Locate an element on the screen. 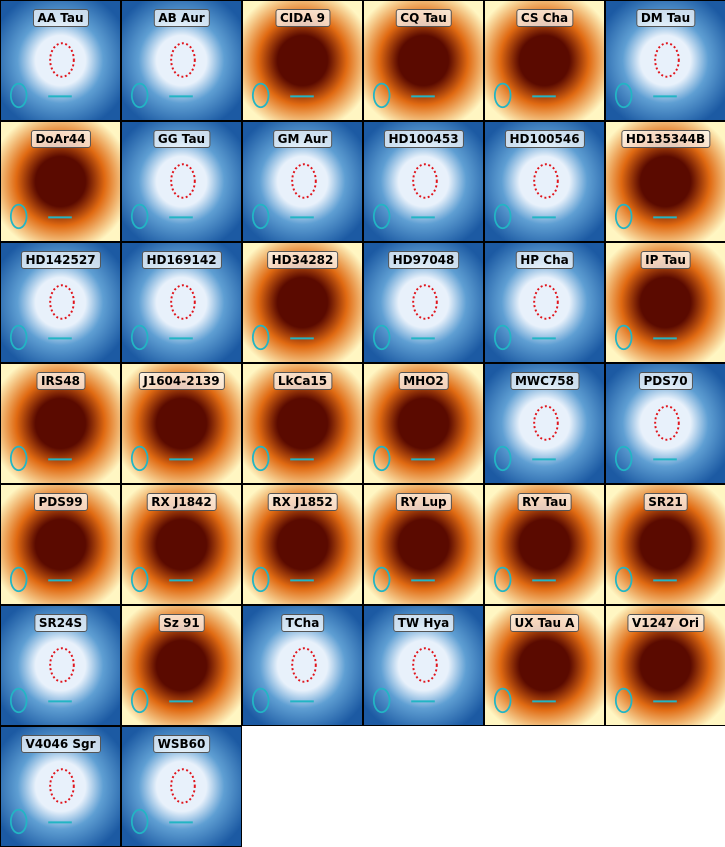  panel-label: RY Lup is located at coordinates (423, 502).